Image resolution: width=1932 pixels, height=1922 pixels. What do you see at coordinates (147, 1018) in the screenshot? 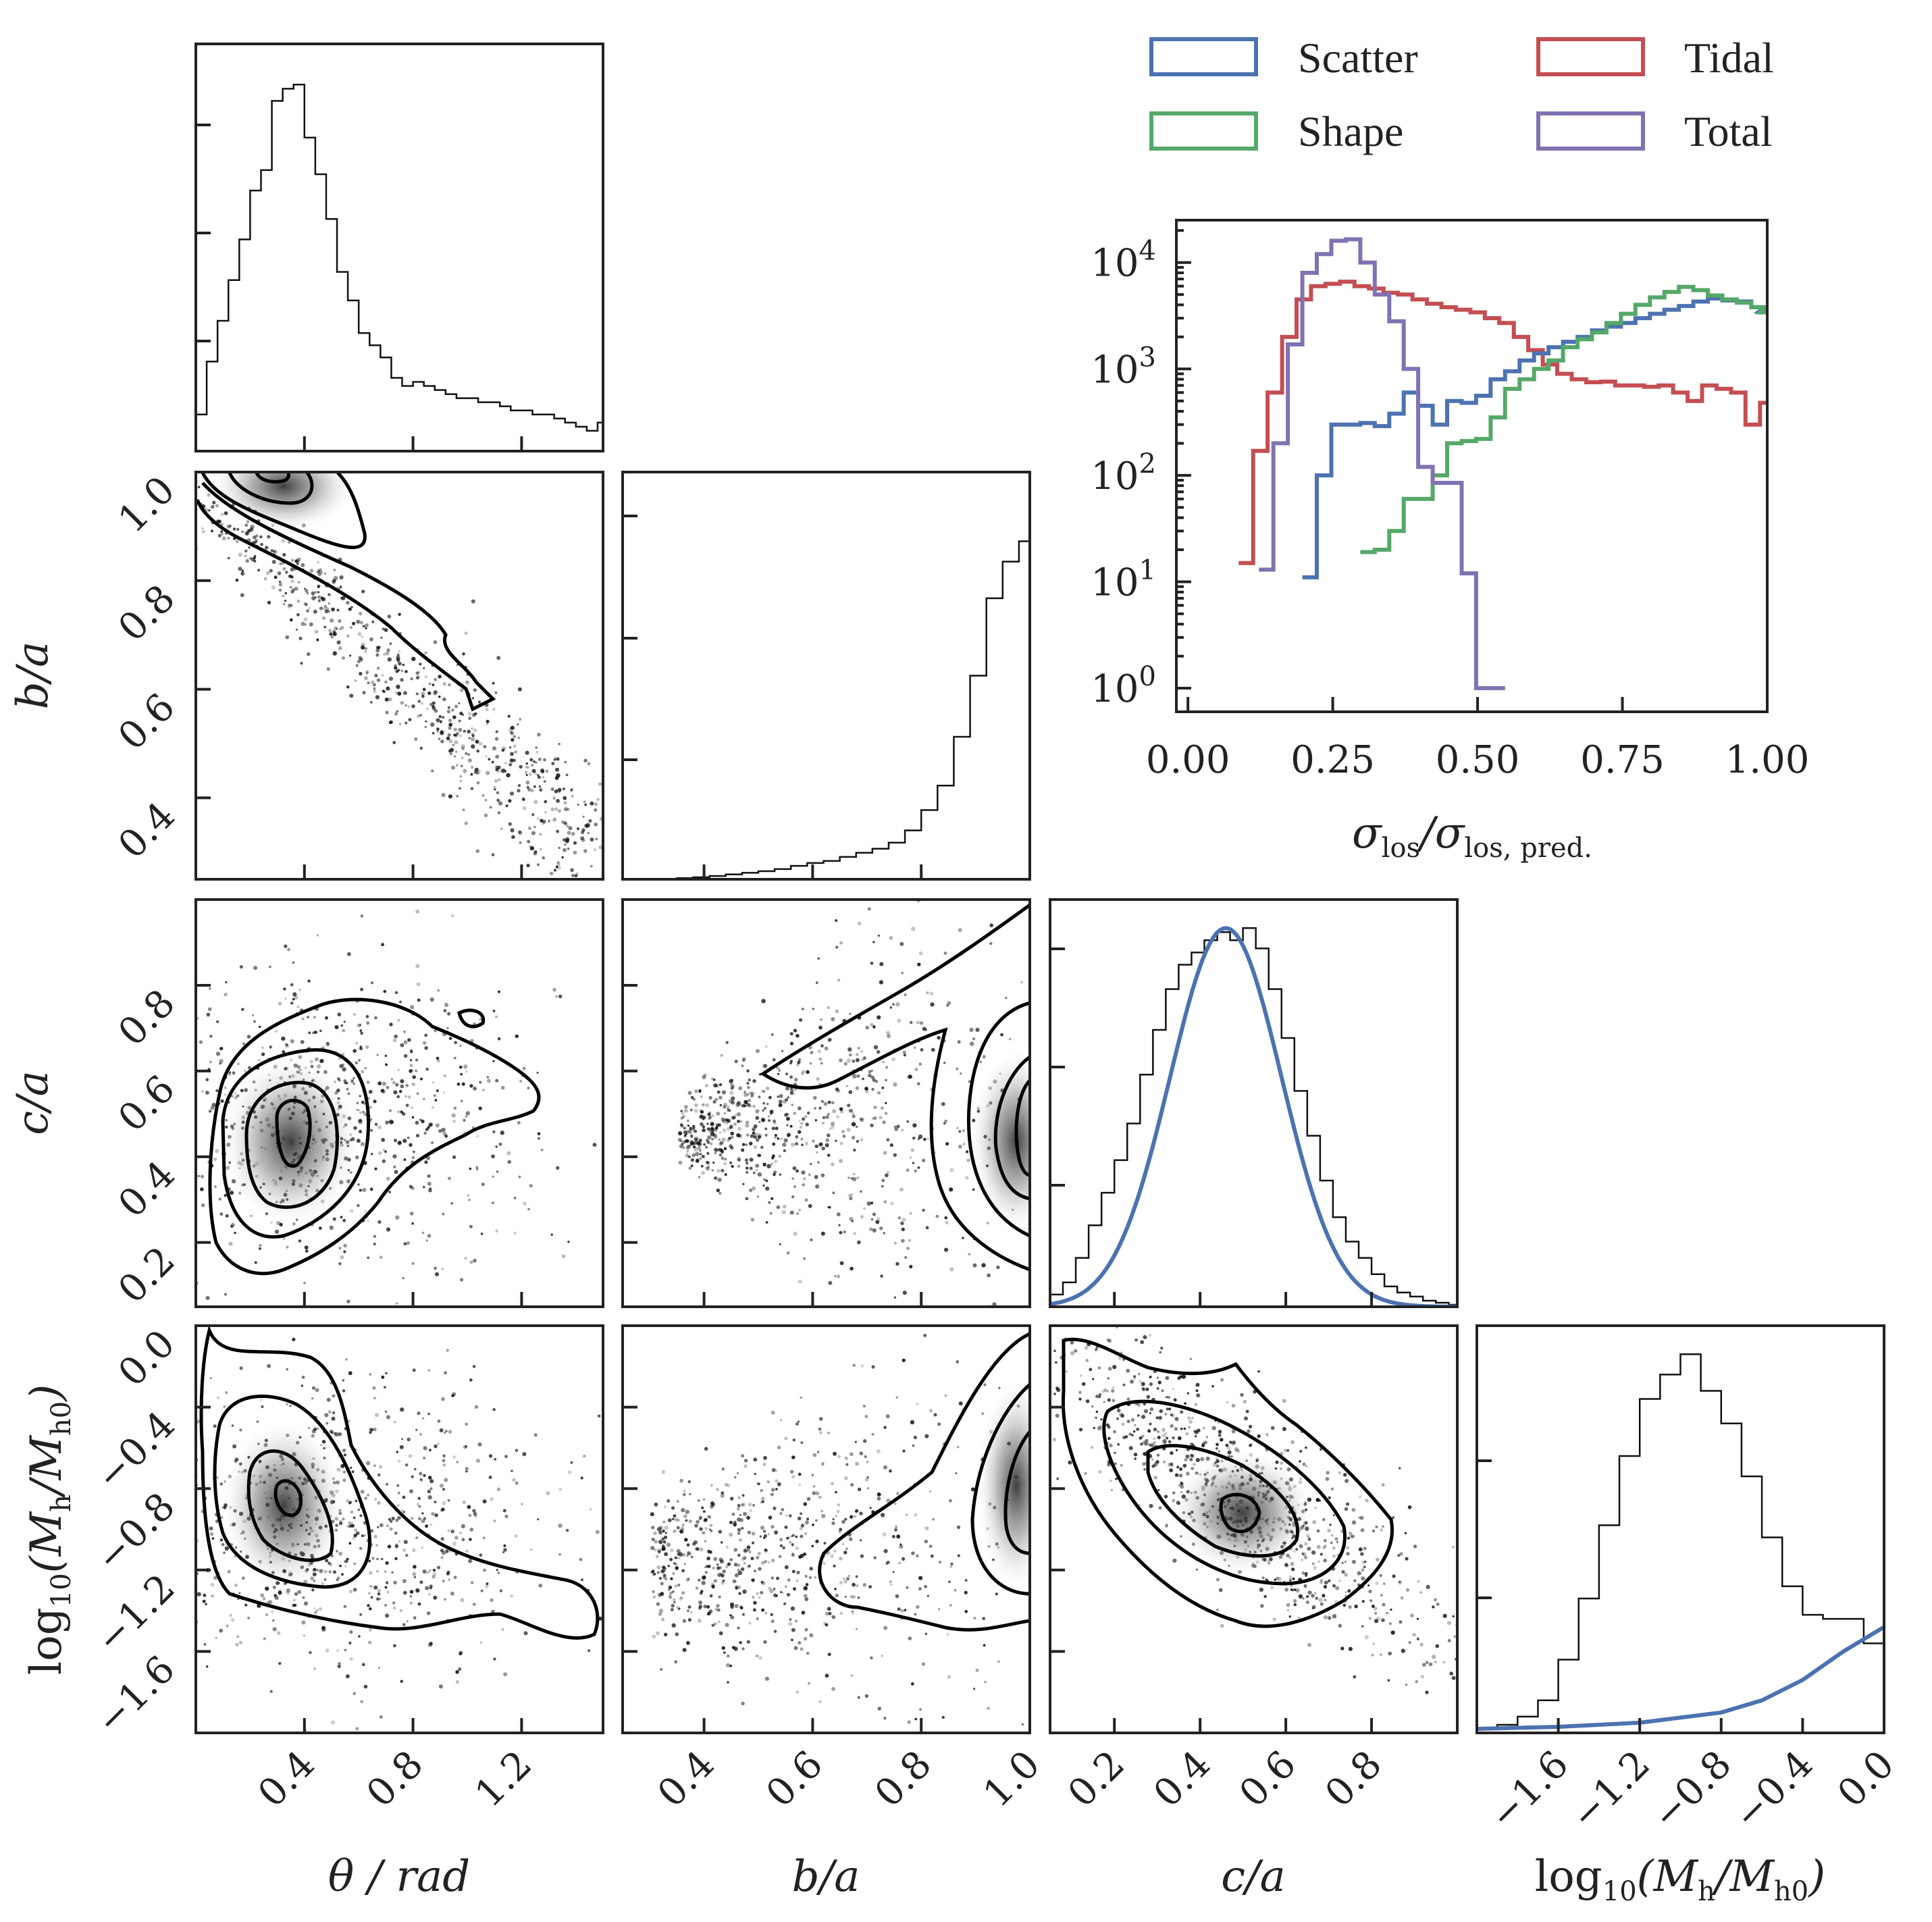
I see `y-tick-label: 0.8` at bounding box center [147, 1018].